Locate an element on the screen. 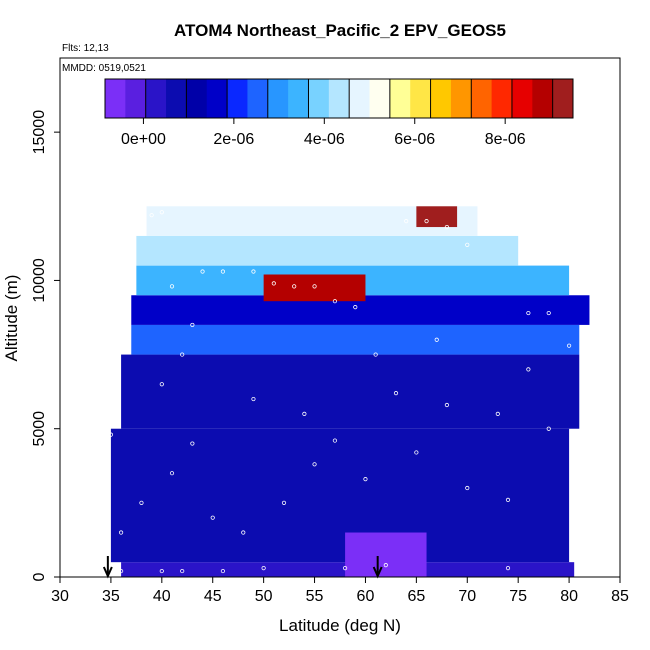 This screenshot has width=650, height=650. colorbar-frame is located at coordinates (339, 98).